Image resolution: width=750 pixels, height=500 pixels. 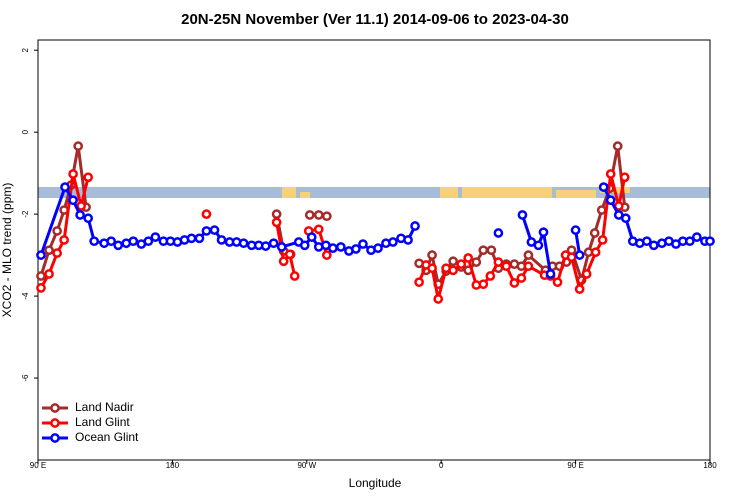 I want to click on legend-label: Land Glint, so click(x=102, y=422).